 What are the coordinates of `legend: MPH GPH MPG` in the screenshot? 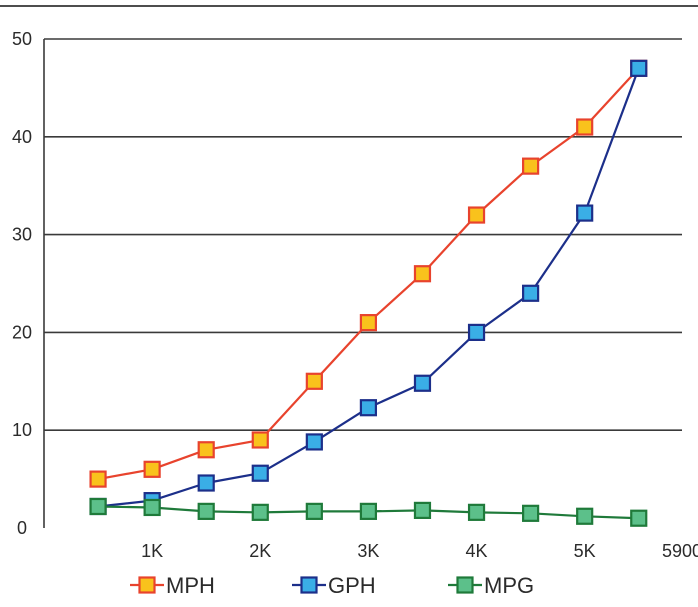 It's located at (332, 585).